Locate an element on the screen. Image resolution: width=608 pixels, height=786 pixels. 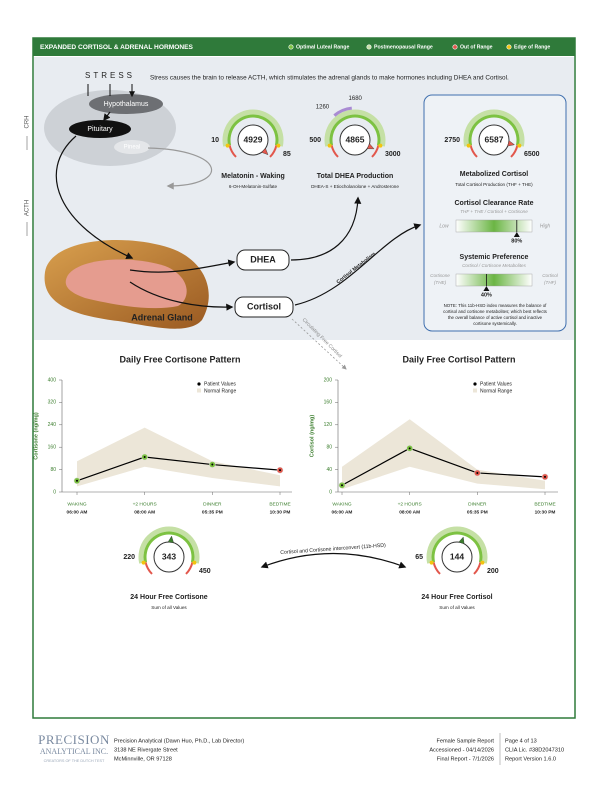
logo-text: PRECISION is located at coordinates (74, 739).